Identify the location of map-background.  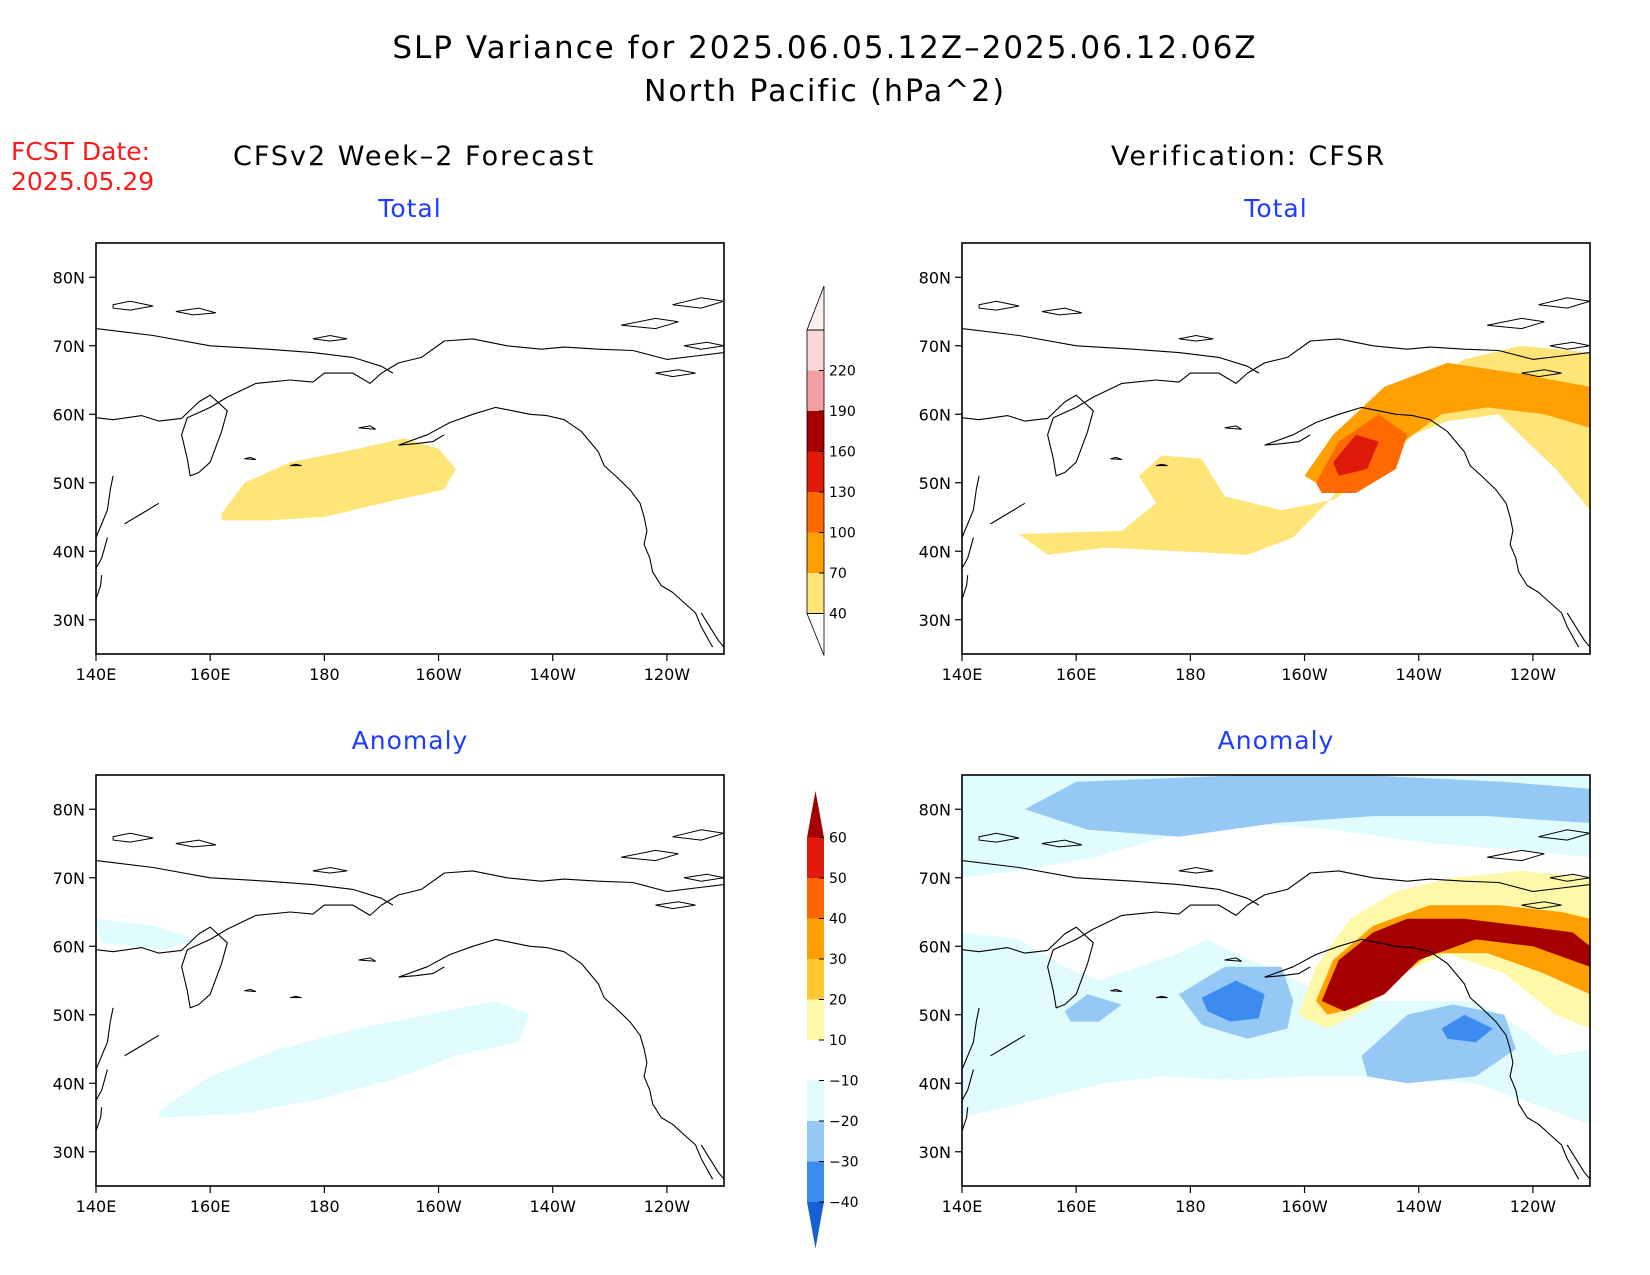
(410, 980).